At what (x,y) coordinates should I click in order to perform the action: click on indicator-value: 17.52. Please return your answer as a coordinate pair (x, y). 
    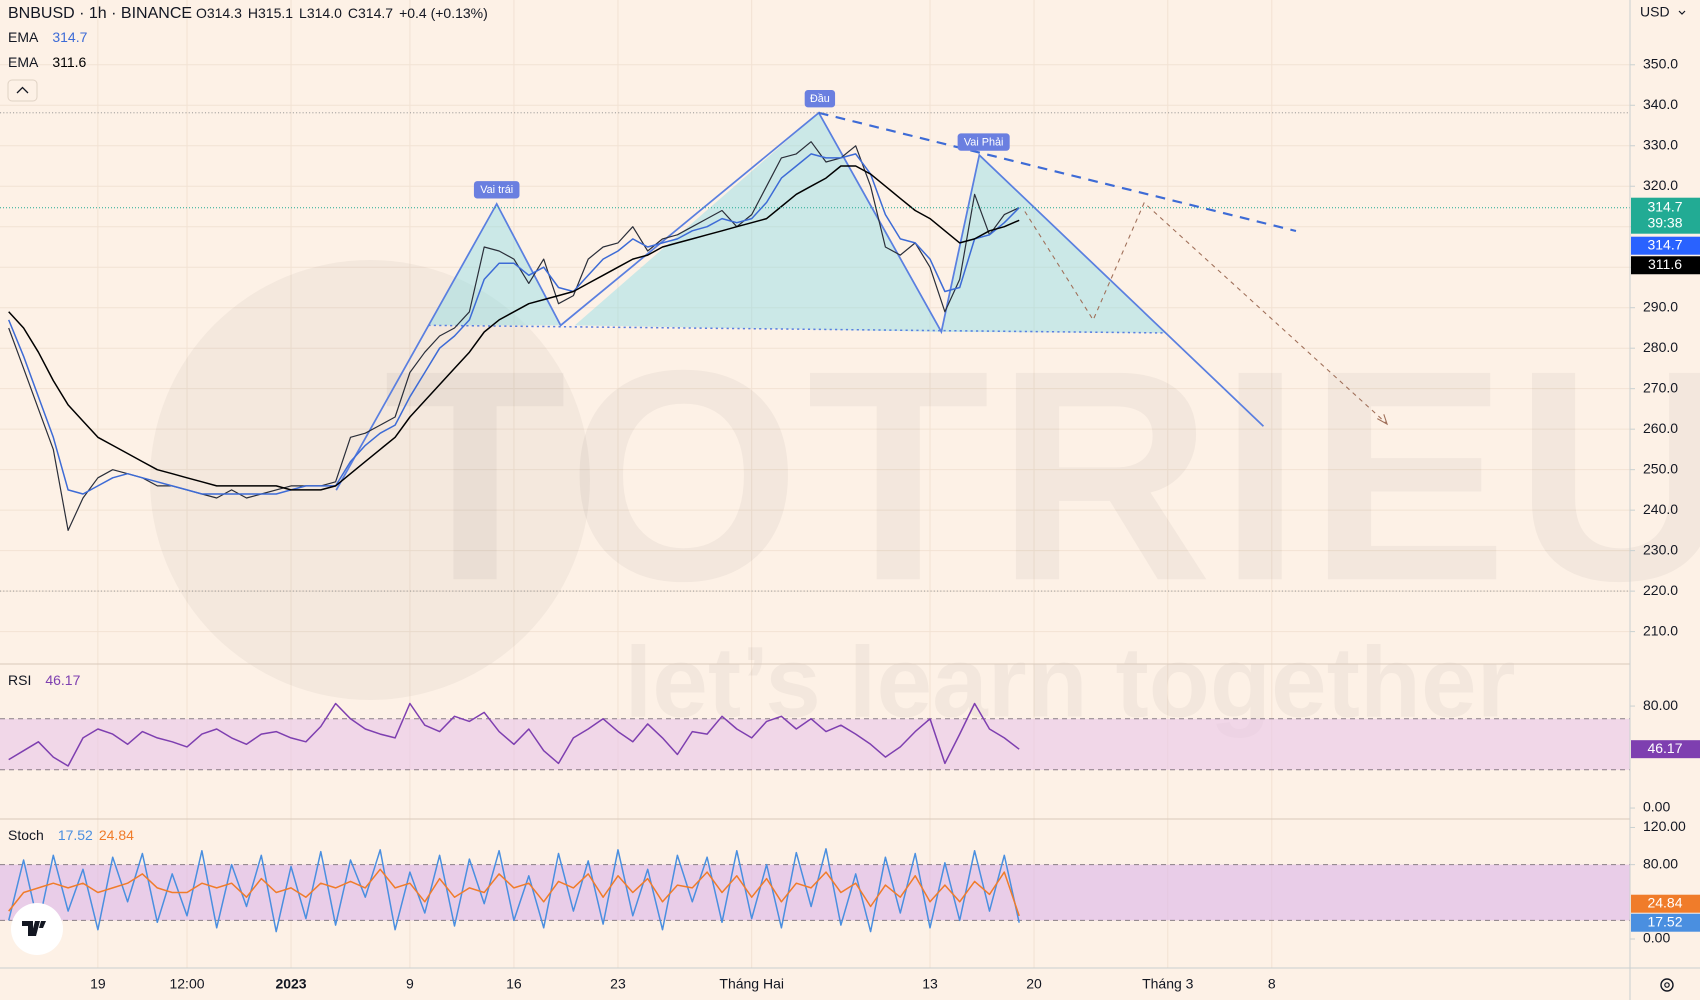
    Looking at the image, I should click on (75, 835).